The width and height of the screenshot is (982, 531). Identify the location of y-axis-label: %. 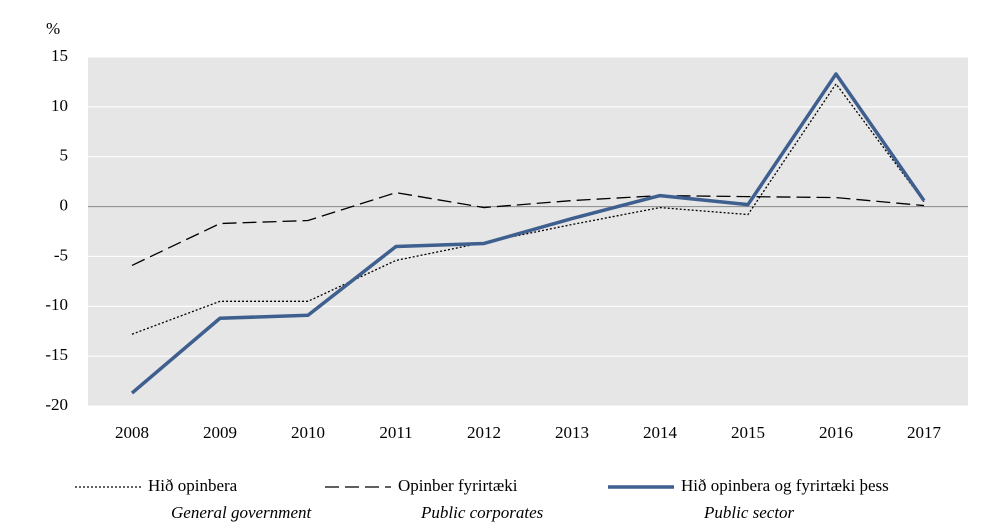
(53, 28).